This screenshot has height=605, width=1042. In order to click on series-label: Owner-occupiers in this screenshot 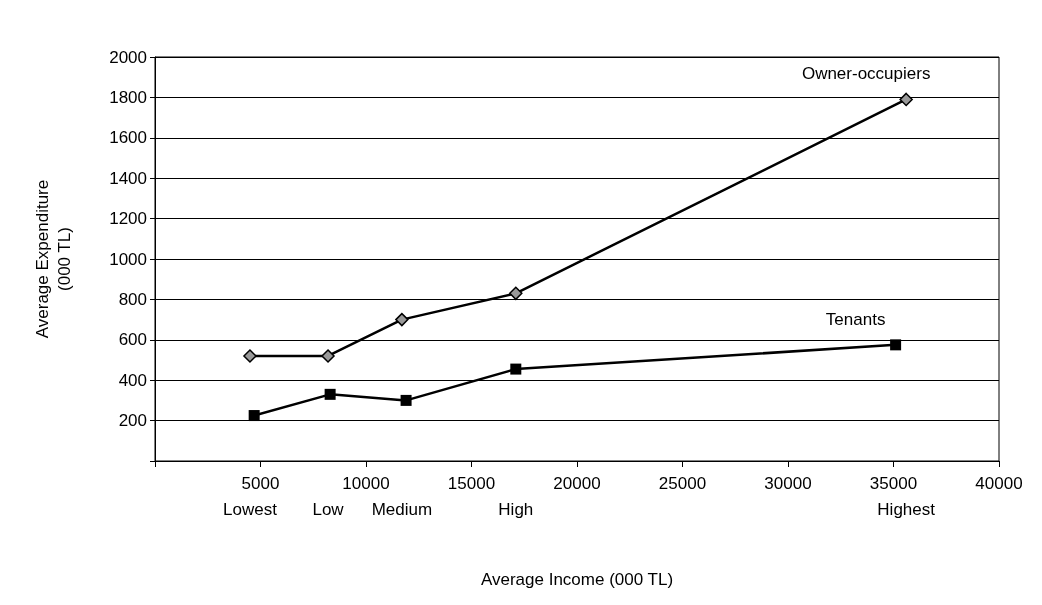, I will do `click(866, 73)`.